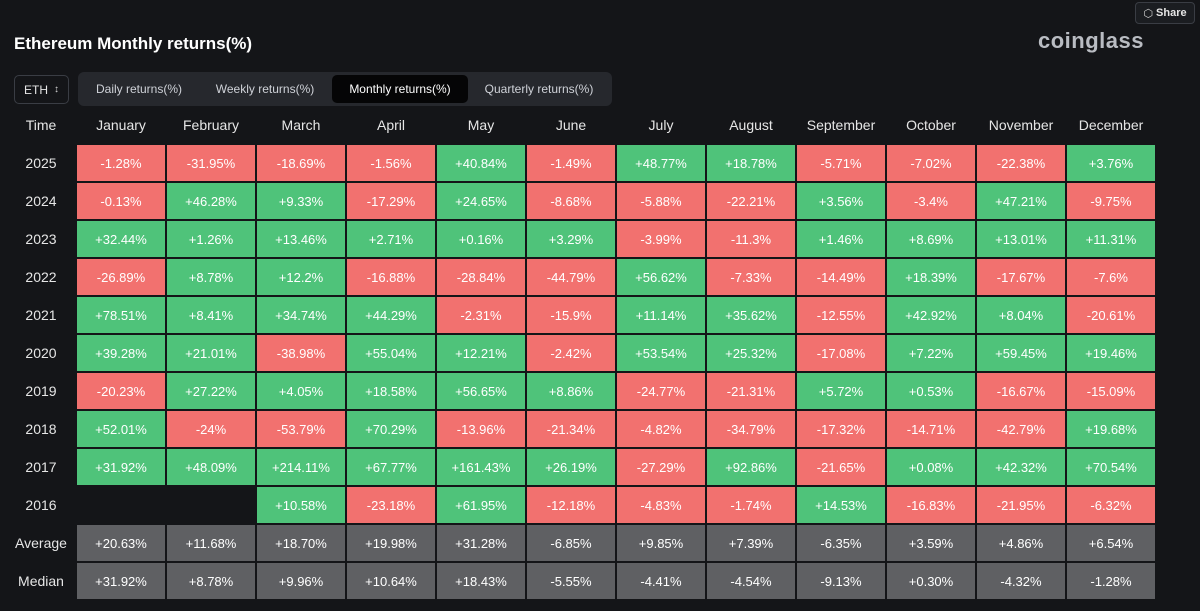 The width and height of the screenshot is (1200, 611). I want to click on tab-weekly-returns: Weekly returns(%), so click(265, 89).